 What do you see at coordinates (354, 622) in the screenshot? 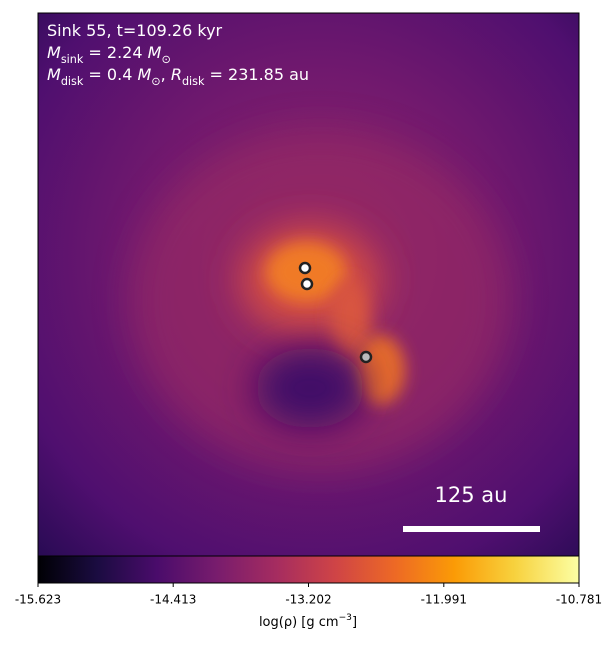
I see `text-segment: ]` at bounding box center [354, 622].